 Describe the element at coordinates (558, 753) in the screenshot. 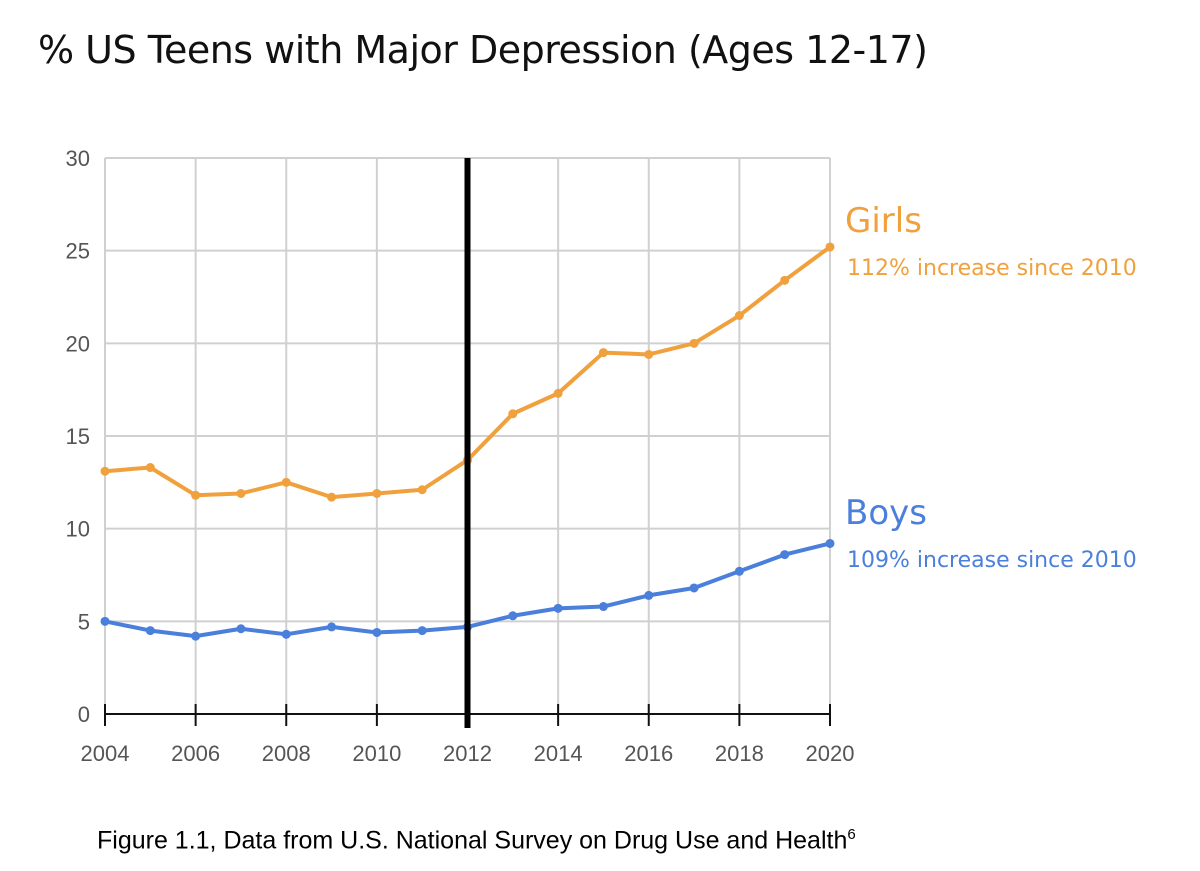

I see `x-tick-label: 2014` at that location.